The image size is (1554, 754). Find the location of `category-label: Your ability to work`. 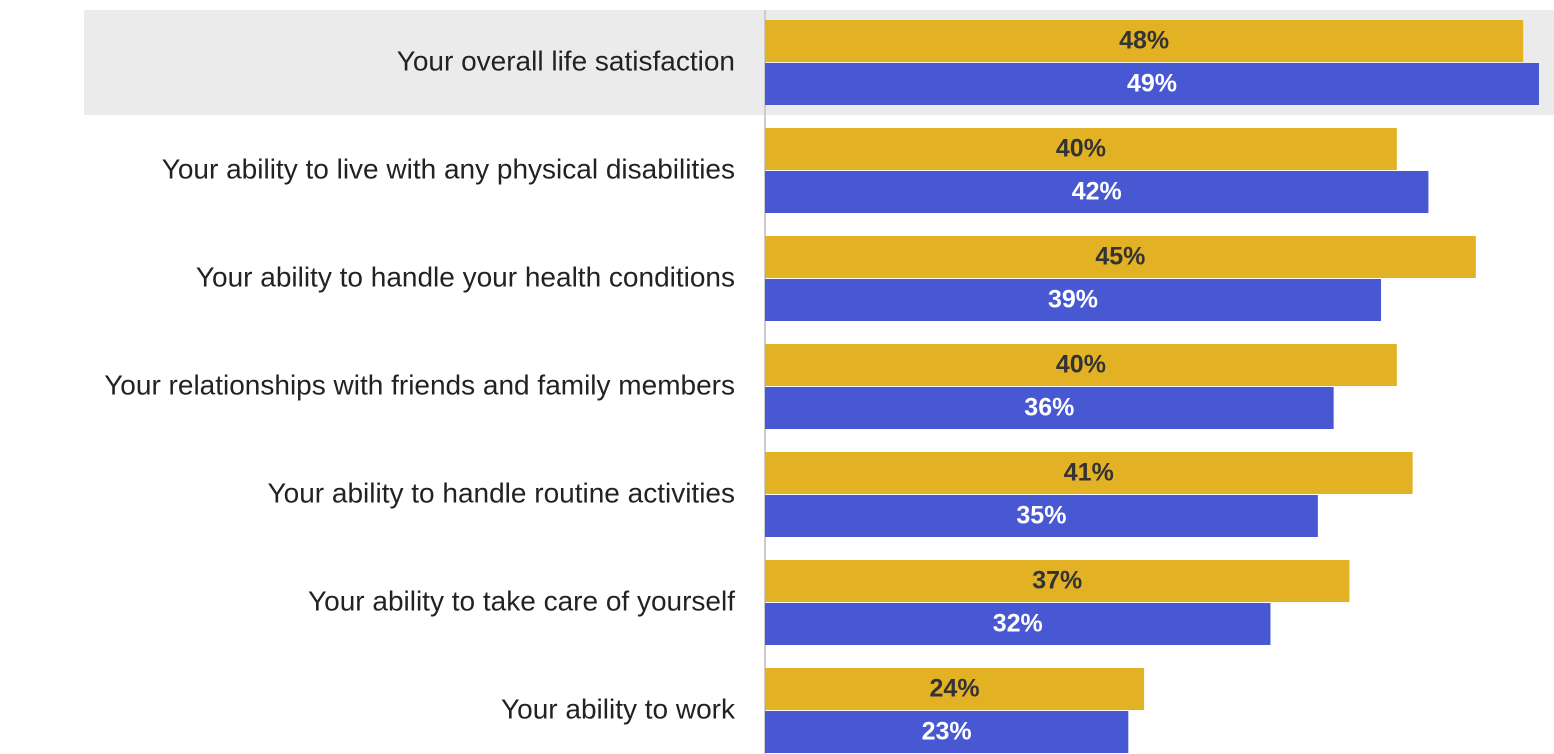

category-label: Your ability to work is located at coordinates (618, 708).